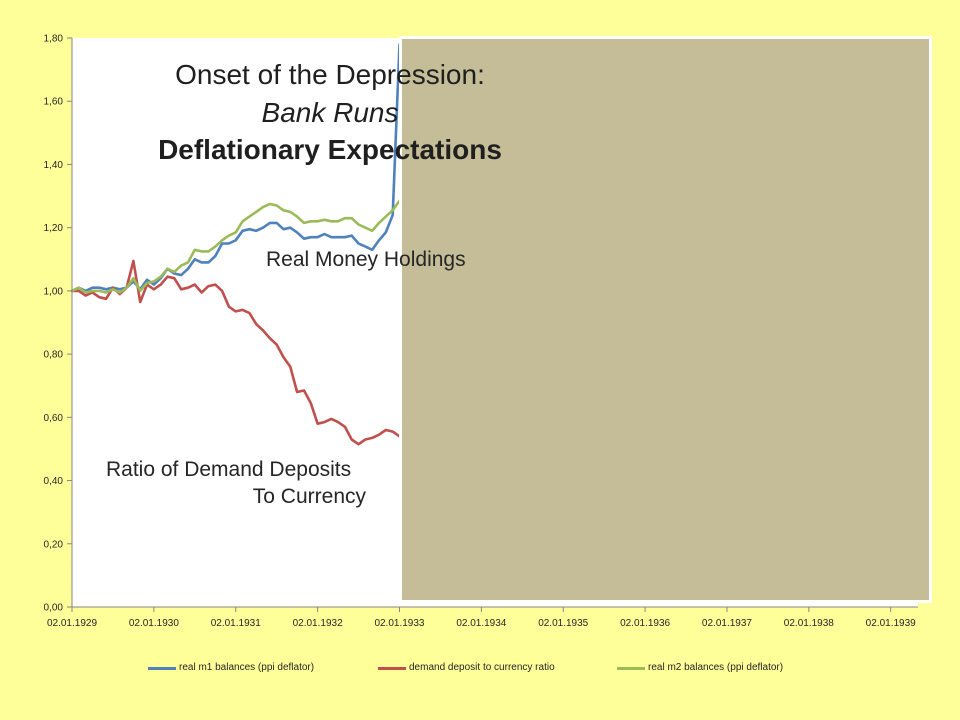 The width and height of the screenshot is (960, 720). What do you see at coordinates (229, 469) in the screenshot?
I see `label-ratio-line-1: Ratio of Demand Deposits` at bounding box center [229, 469].